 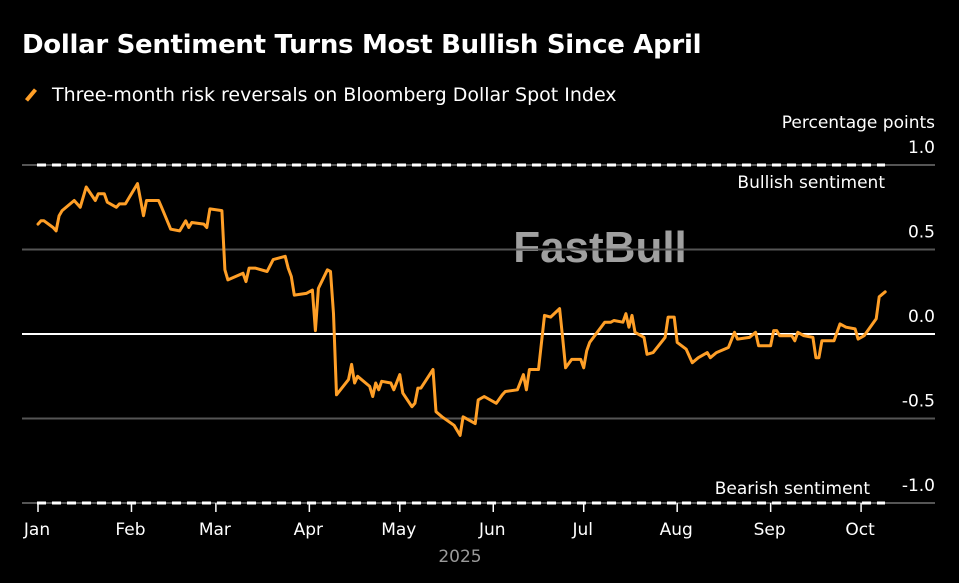 I want to click on y-tick-label: 0.0, so click(x=921, y=317).